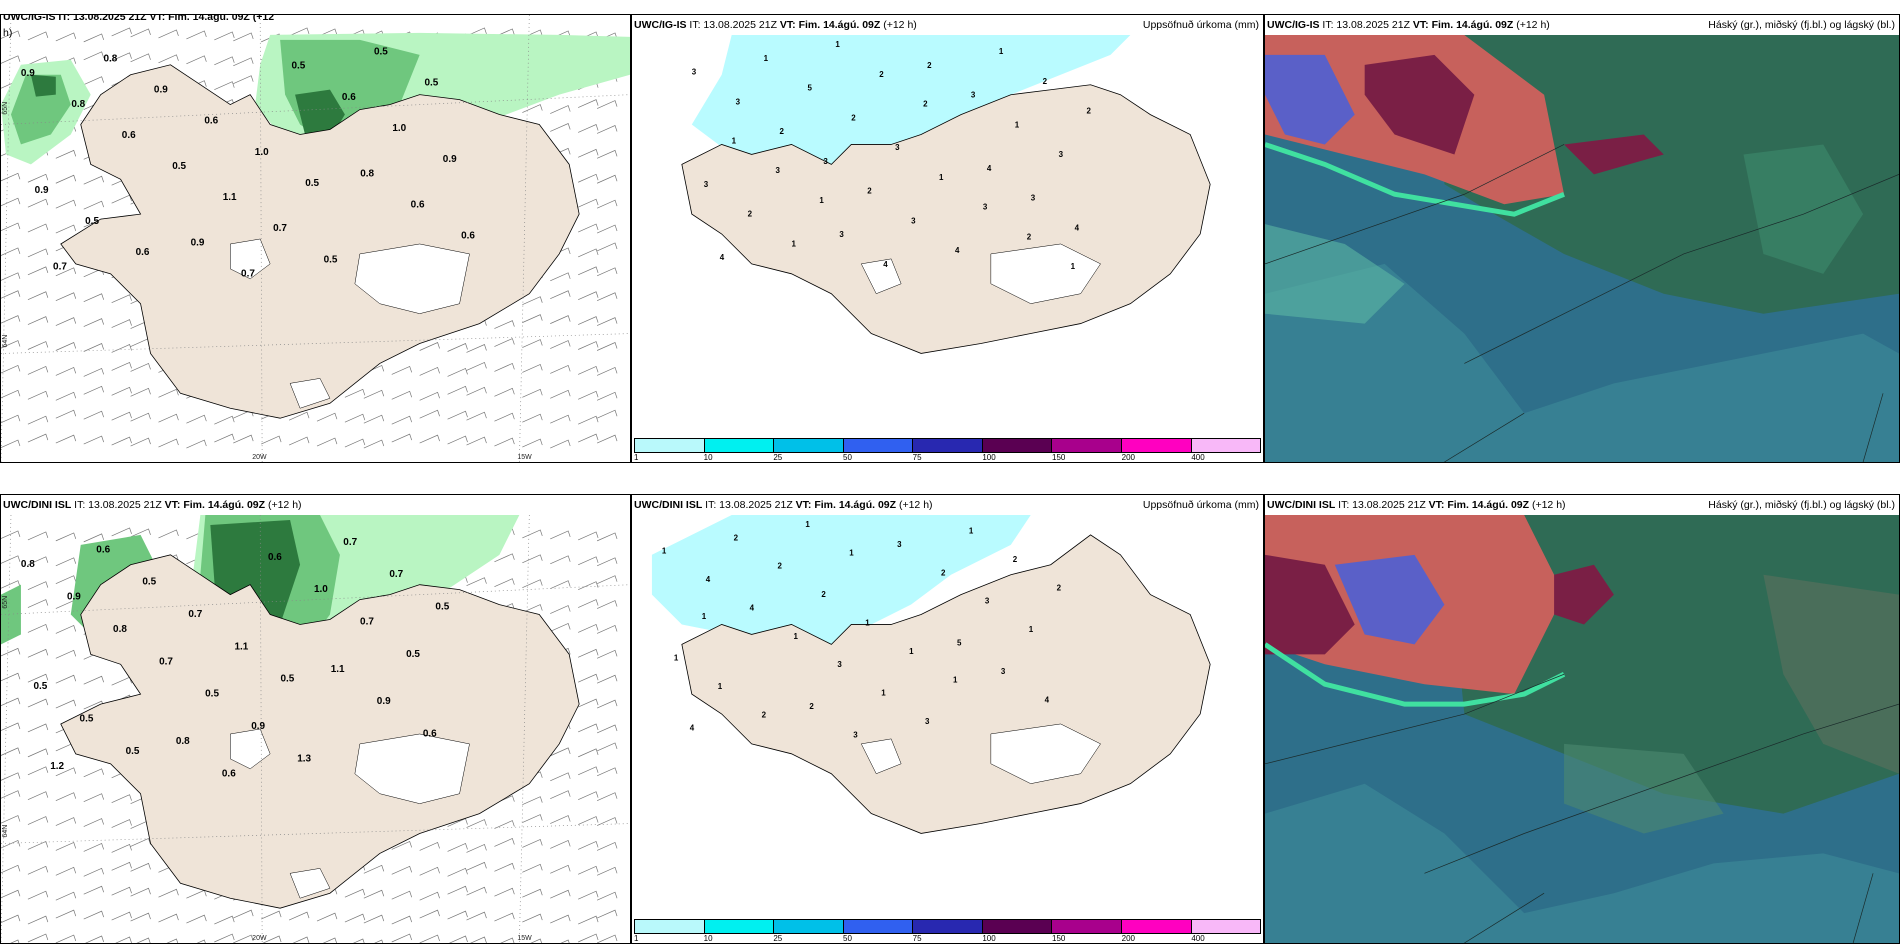  What do you see at coordinates (248, 274) in the screenshot?
I see `map-value-label: 0.7` at bounding box center [248, 274].